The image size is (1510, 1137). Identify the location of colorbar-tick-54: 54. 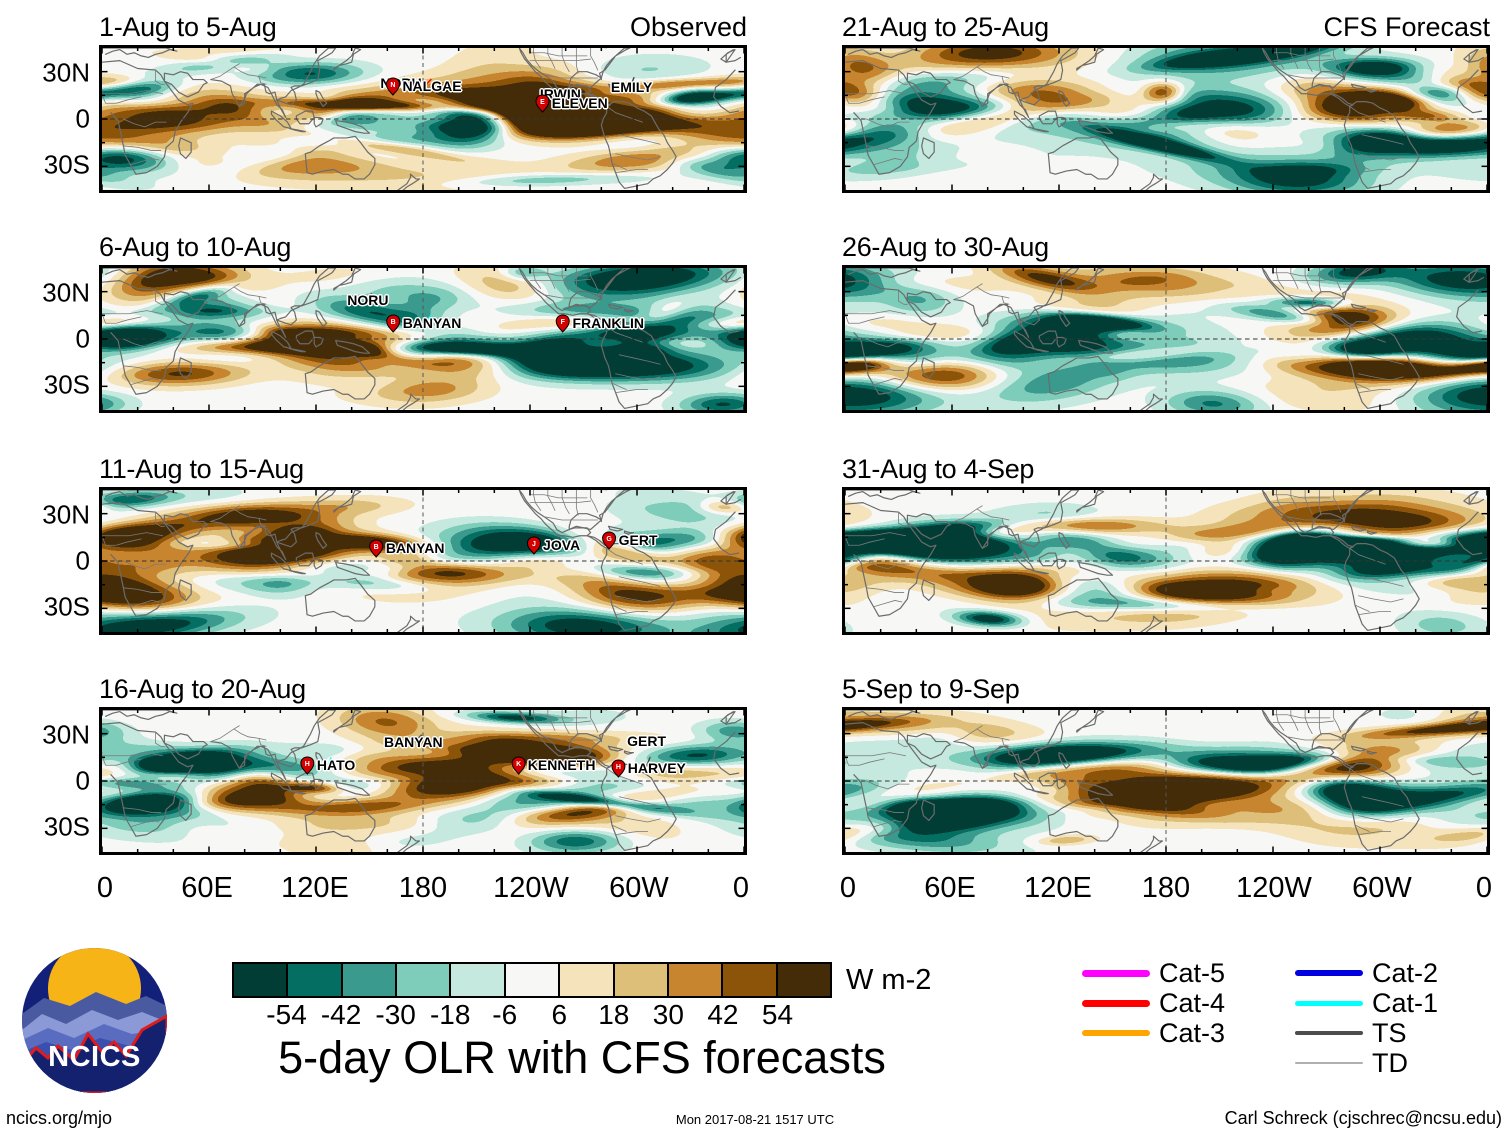
(777, 1014).